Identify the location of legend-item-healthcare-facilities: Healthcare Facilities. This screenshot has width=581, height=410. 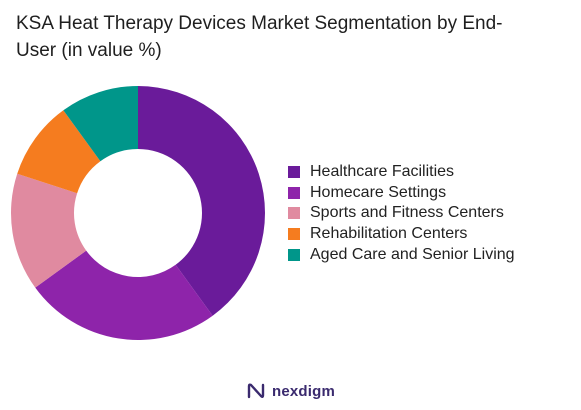
(401, 172).